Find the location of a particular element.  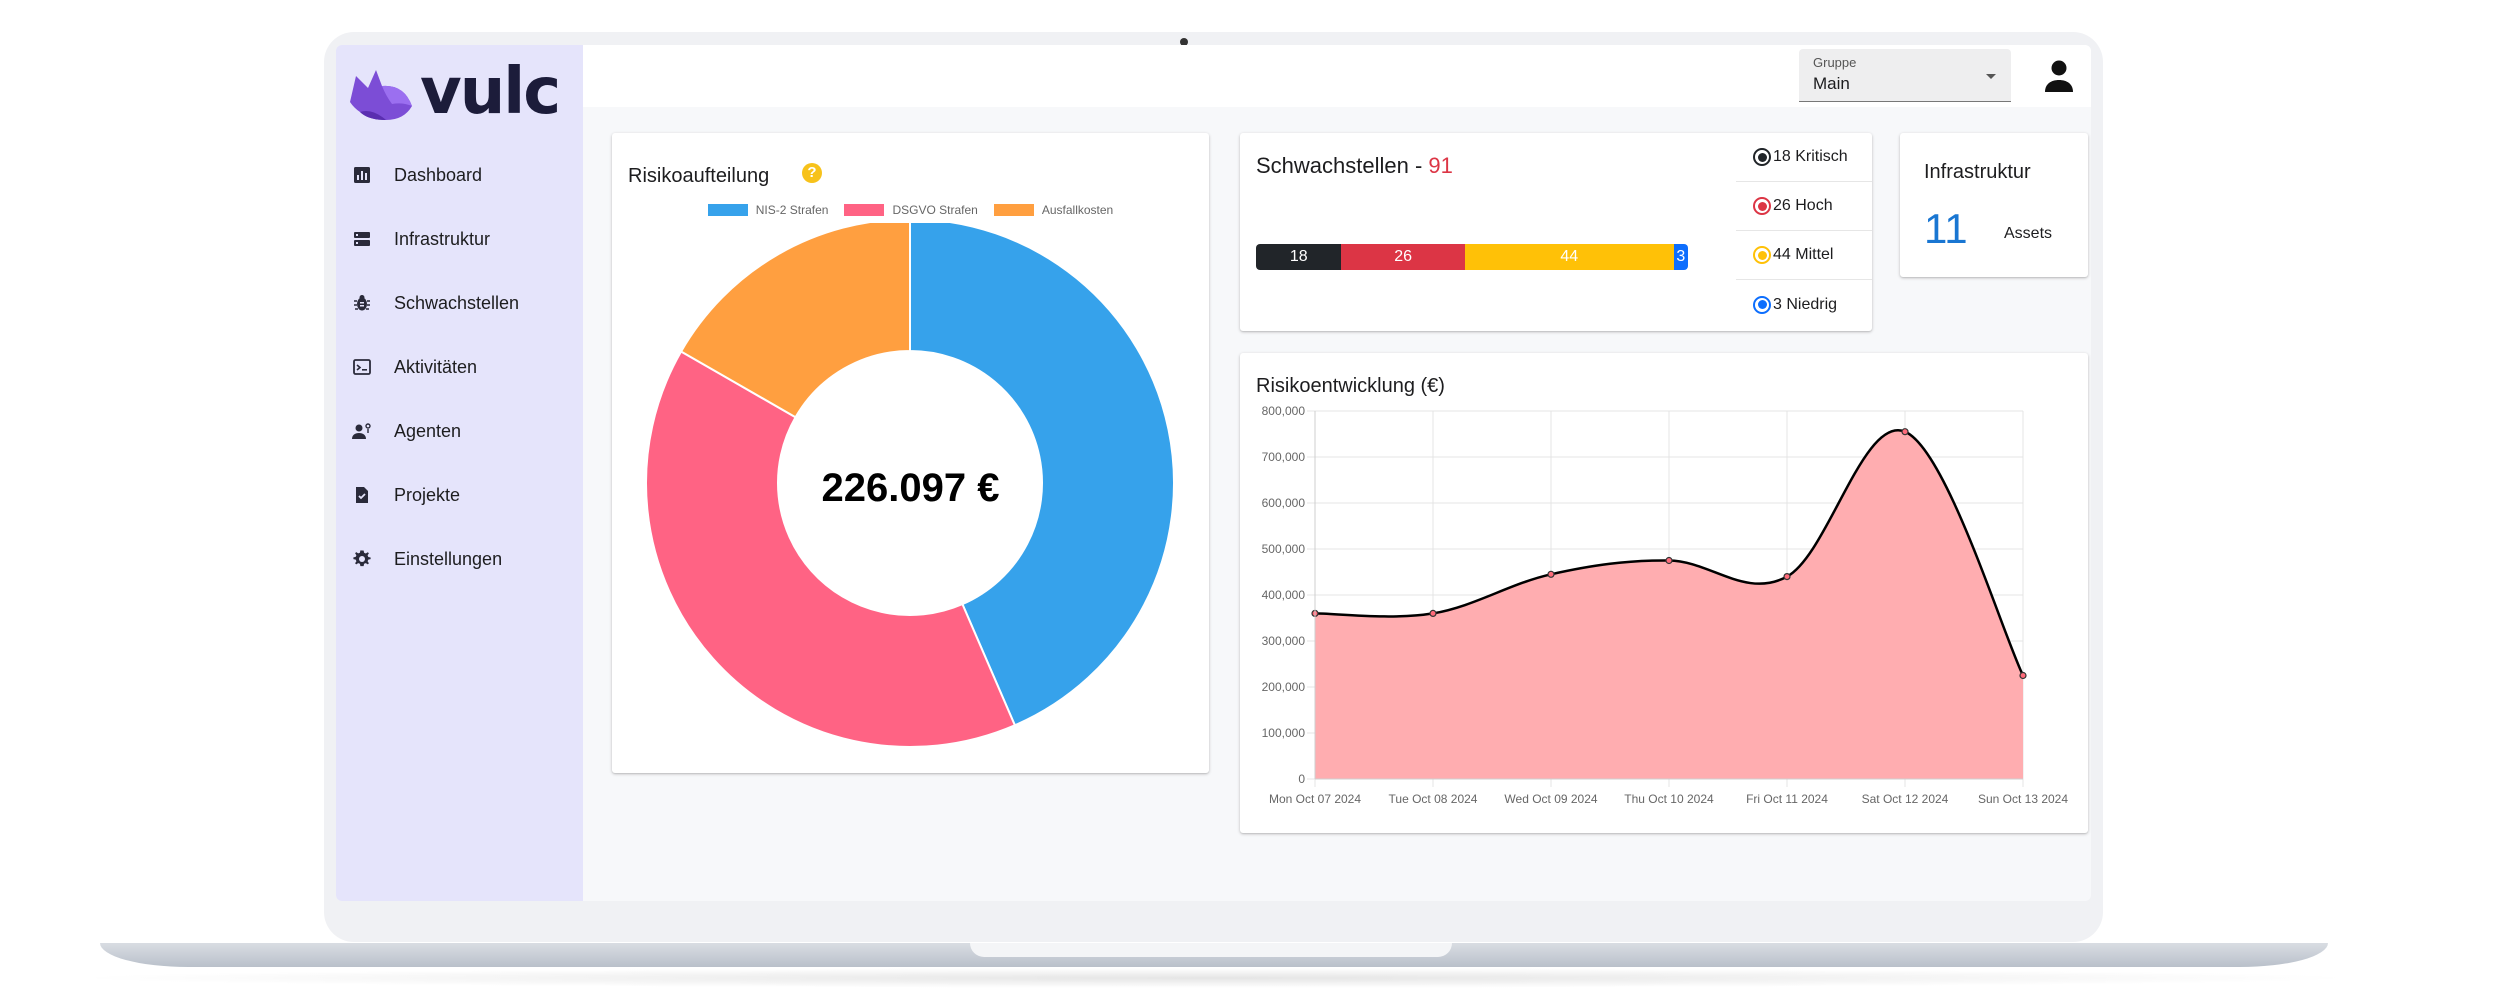

group-select: Gruppe Main is located at coordinates (1905, 75).